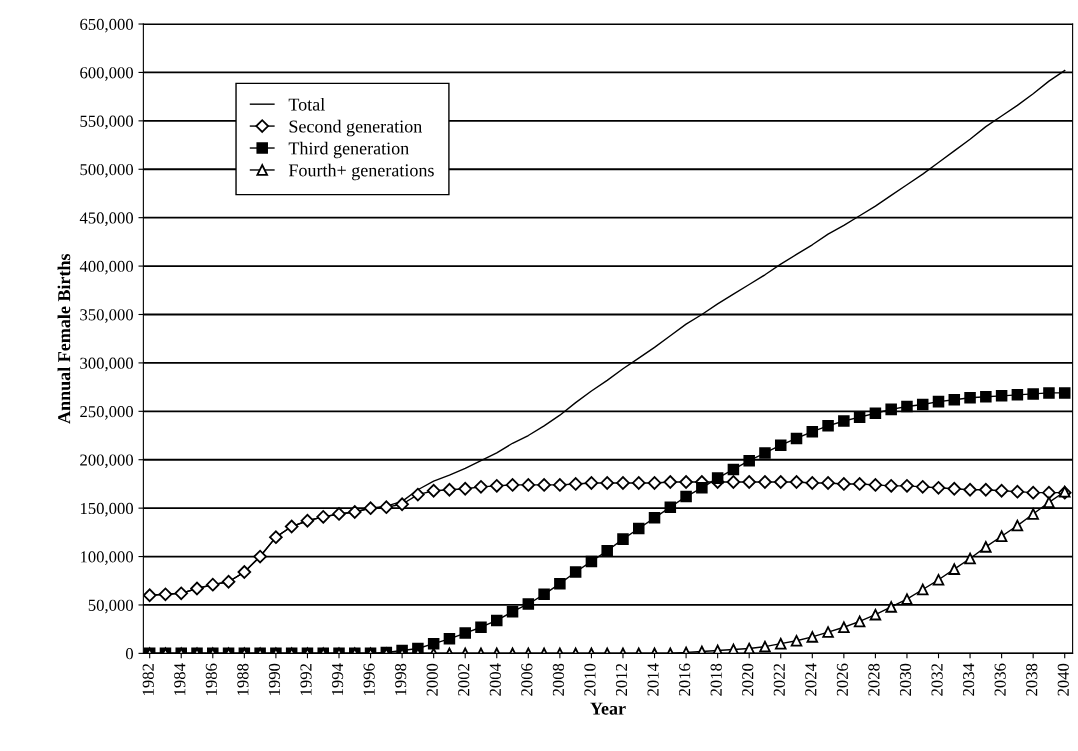  Describe the element at coordinates (621, 680) in the screenshot. I see `x-tick-label: 2012` at that location.